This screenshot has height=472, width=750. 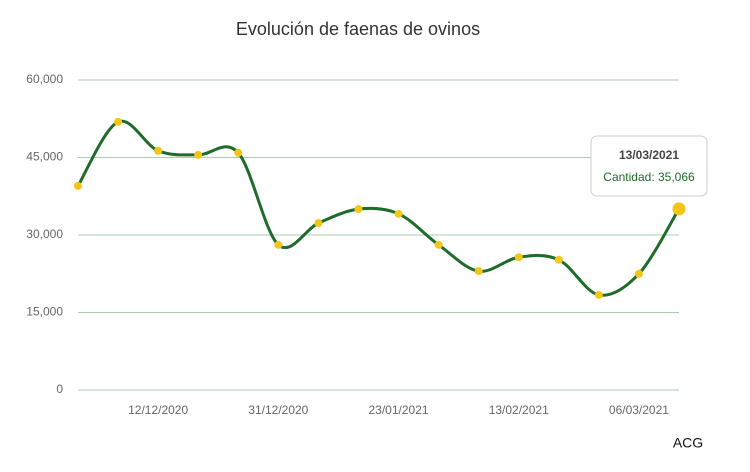 I want to click on y-tick-label: 0, so click(x=59, y=389).